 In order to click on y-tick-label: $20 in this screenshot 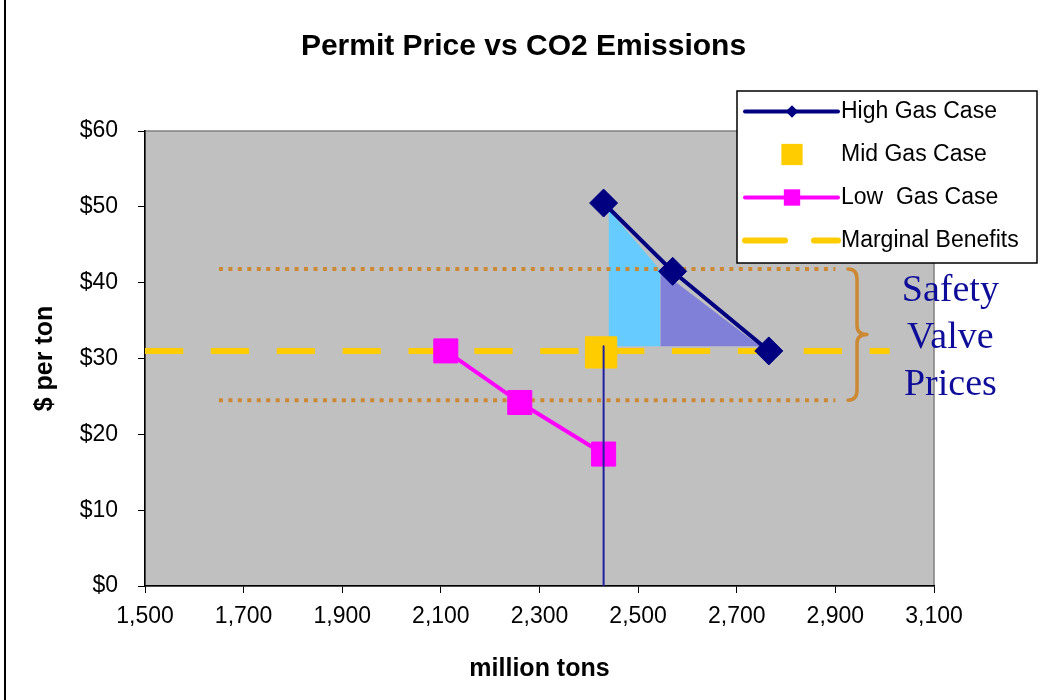, I will do `click(98, 432)`.